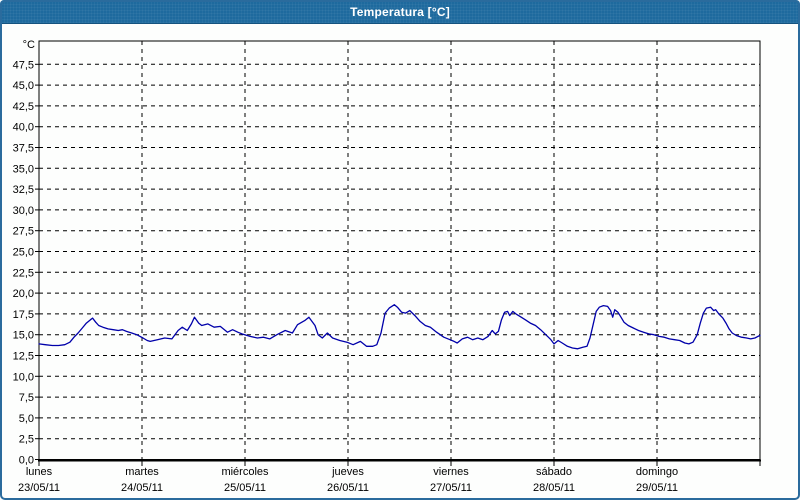 Image resolution: width=800 pixels, height=500 pixels. Describe the element at coordinates (23, 86) in the screenshot. I see `y-tick-label: 45,0` at that location.